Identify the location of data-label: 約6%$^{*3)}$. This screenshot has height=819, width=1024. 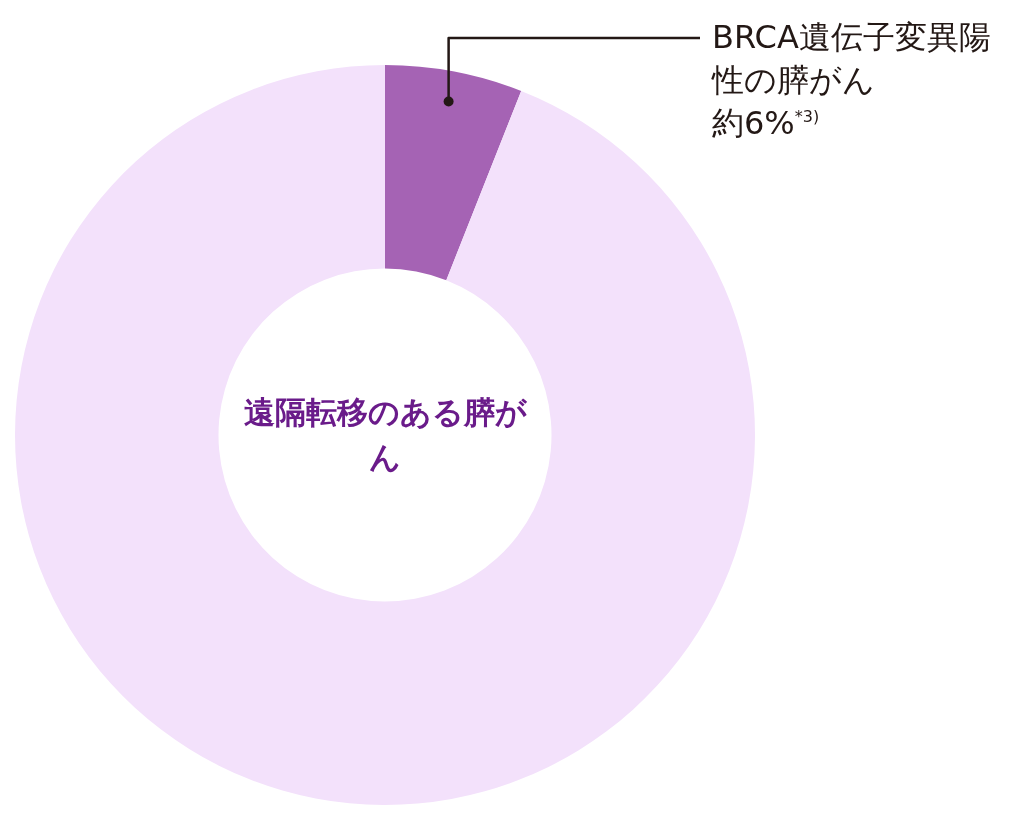
(766, 124).